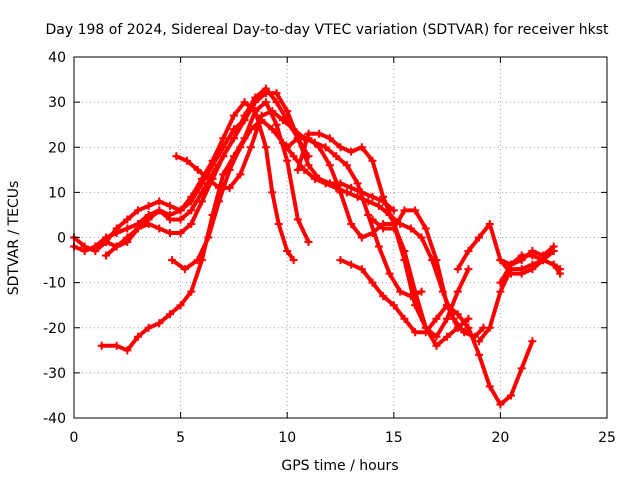 The image size is (640, 480). I want to click on x-tick-label: 20, so click(500, 438).